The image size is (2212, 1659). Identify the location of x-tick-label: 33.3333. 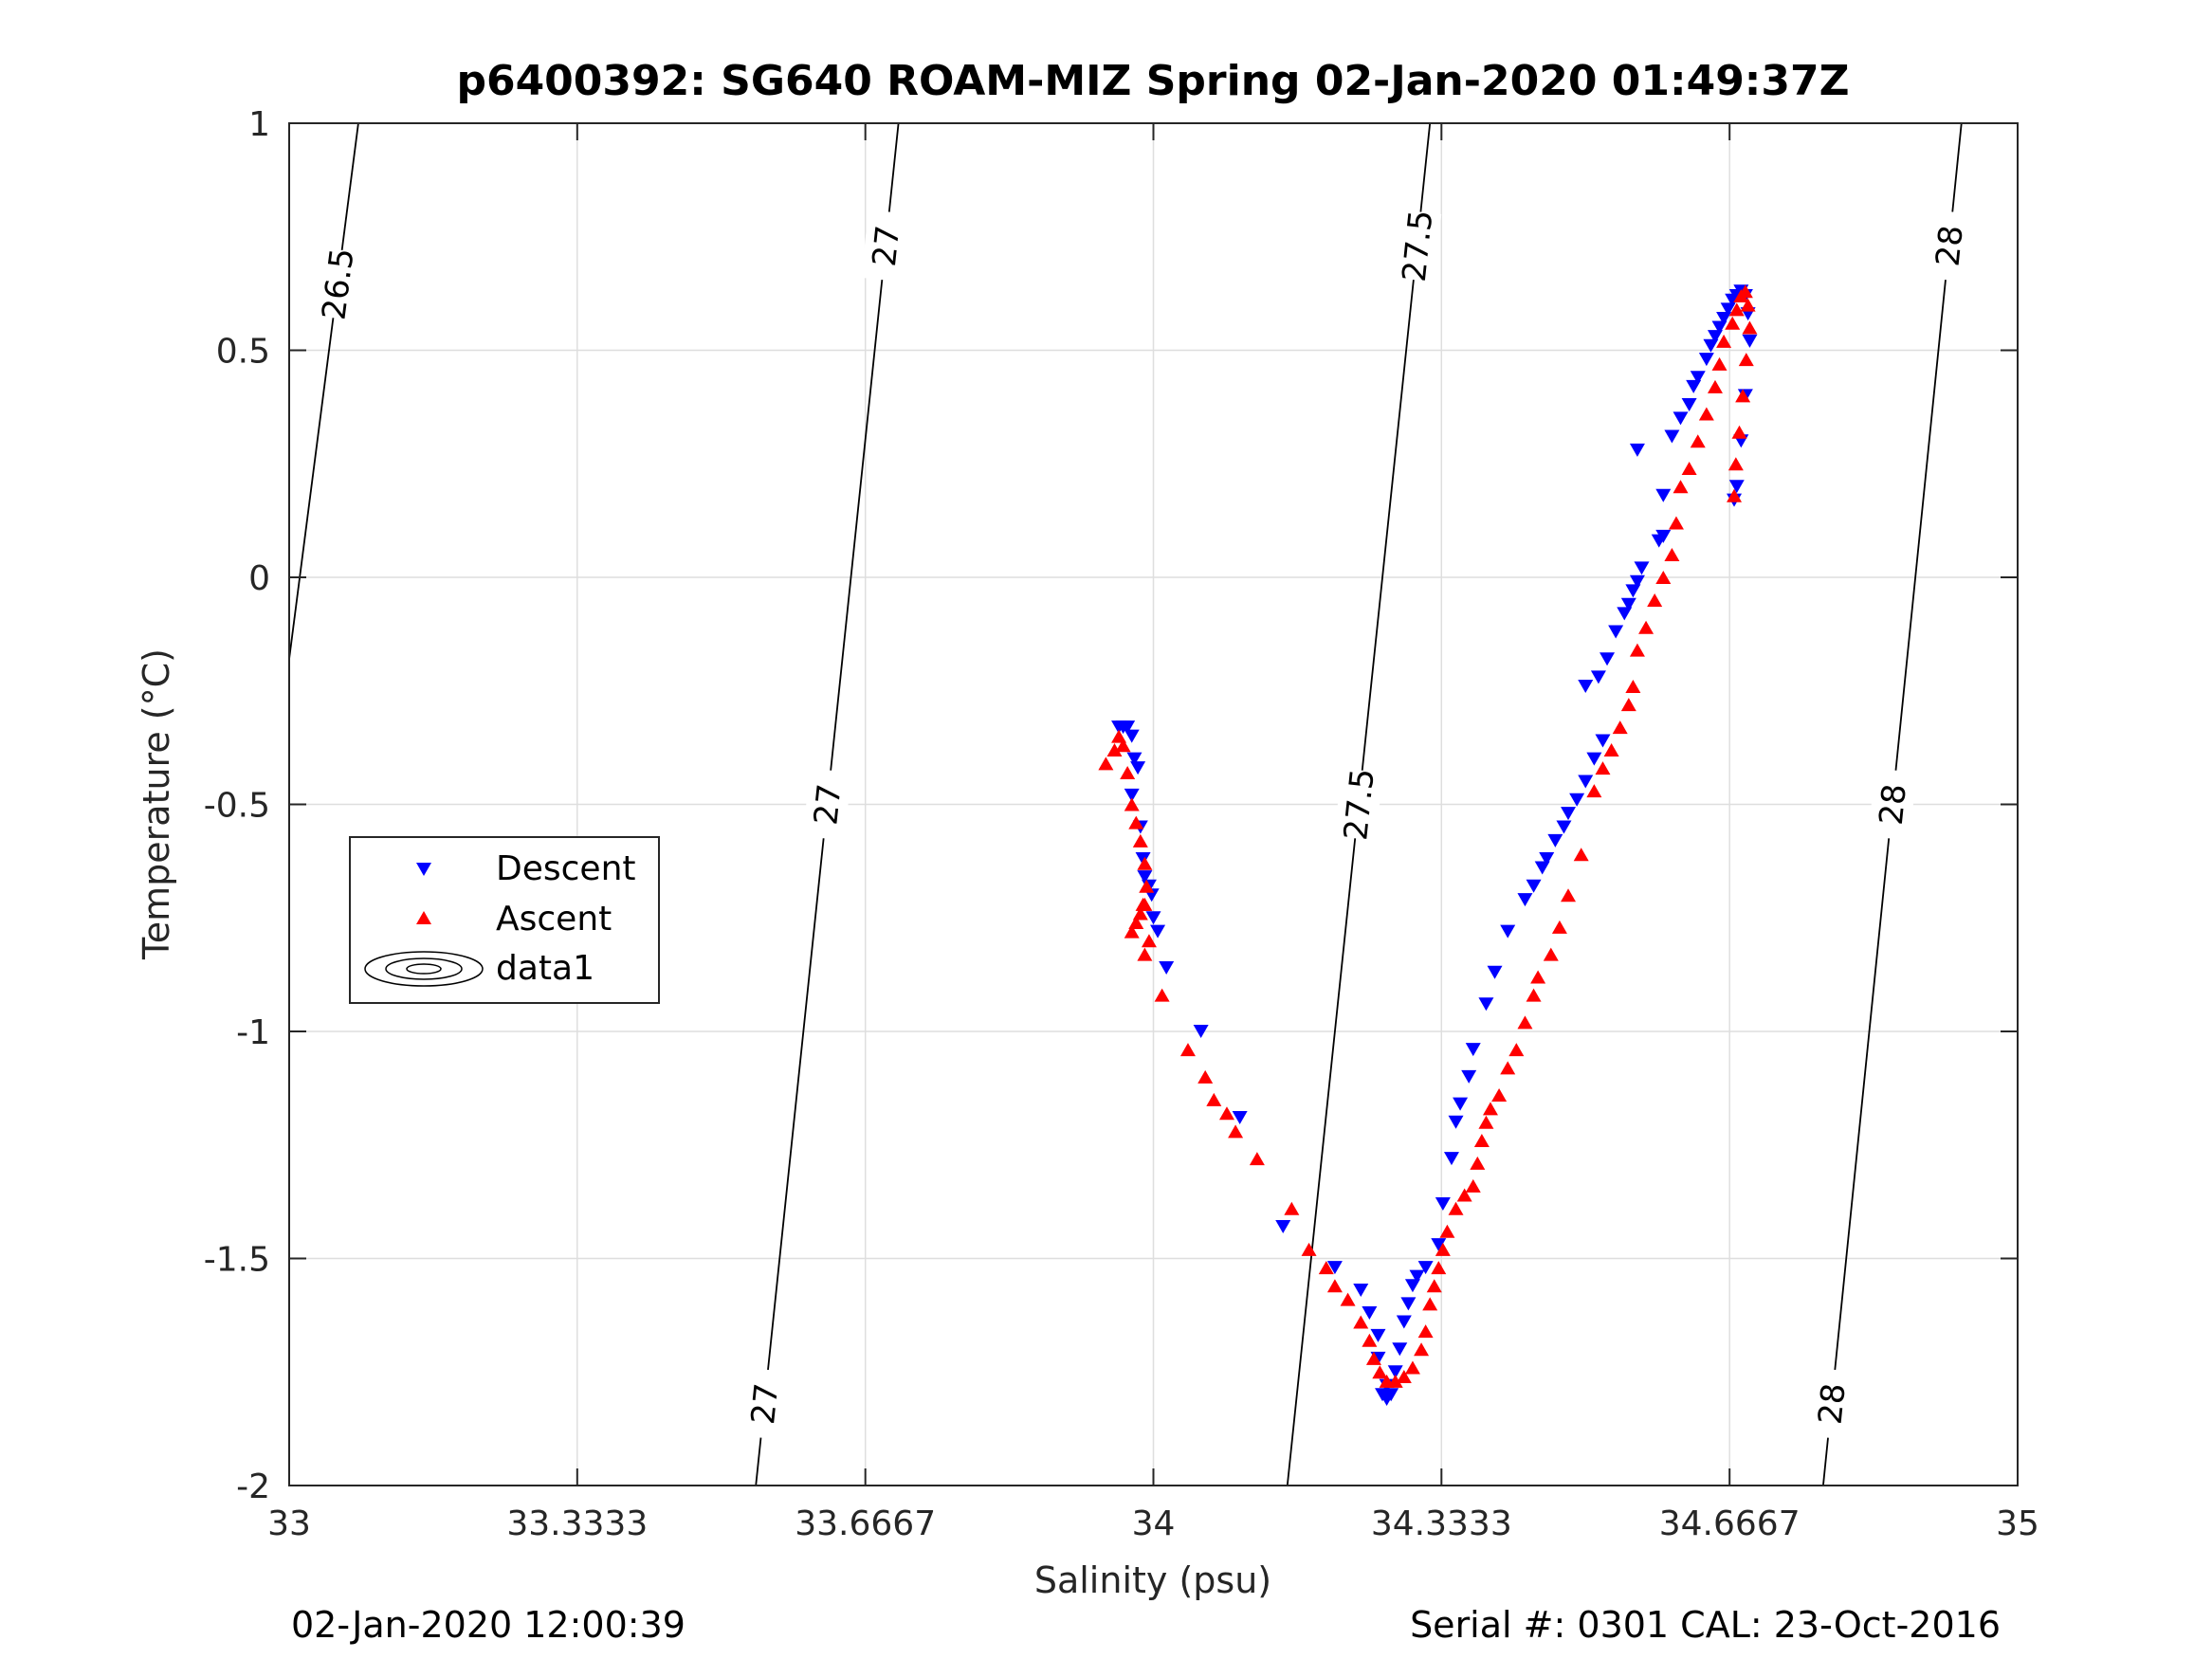
(577, 1523).